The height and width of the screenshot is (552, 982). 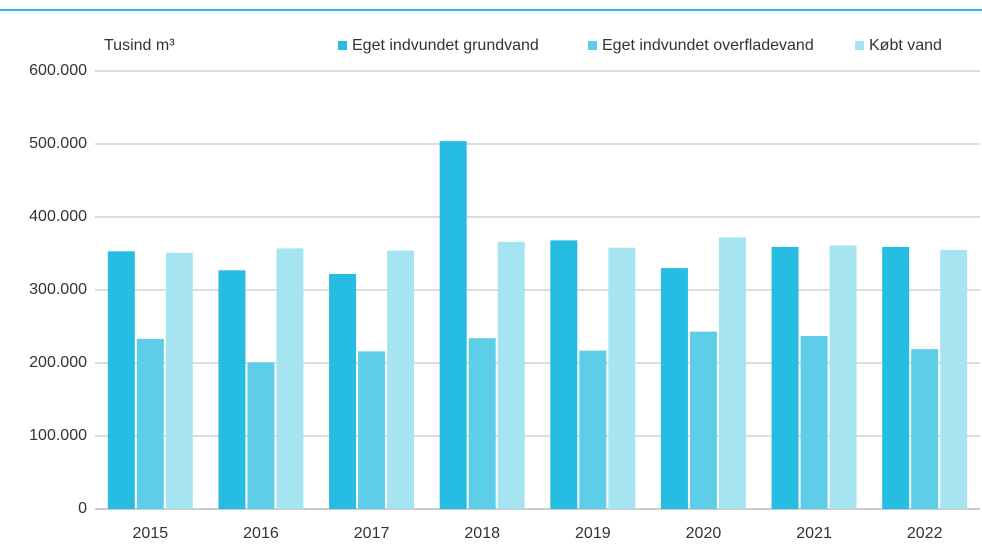 What do you see at coordinates (58, 435) in the screenshot?
I see `y-tick-label: 100.000` at bounding box center [58, 435].